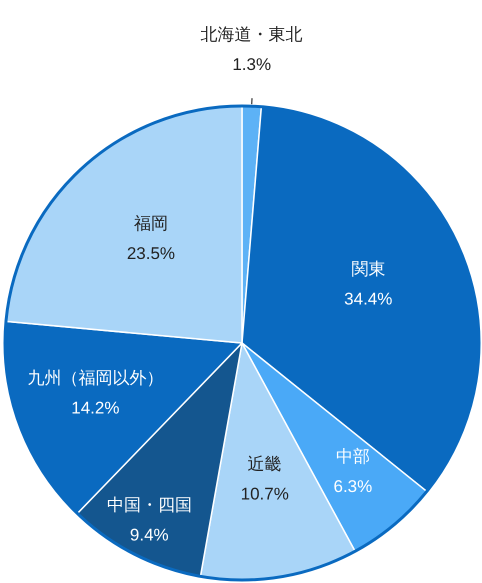  Describe the element at coordinates (264, 494) in the screenshot. I see `data-label: 10.7%` at that location.